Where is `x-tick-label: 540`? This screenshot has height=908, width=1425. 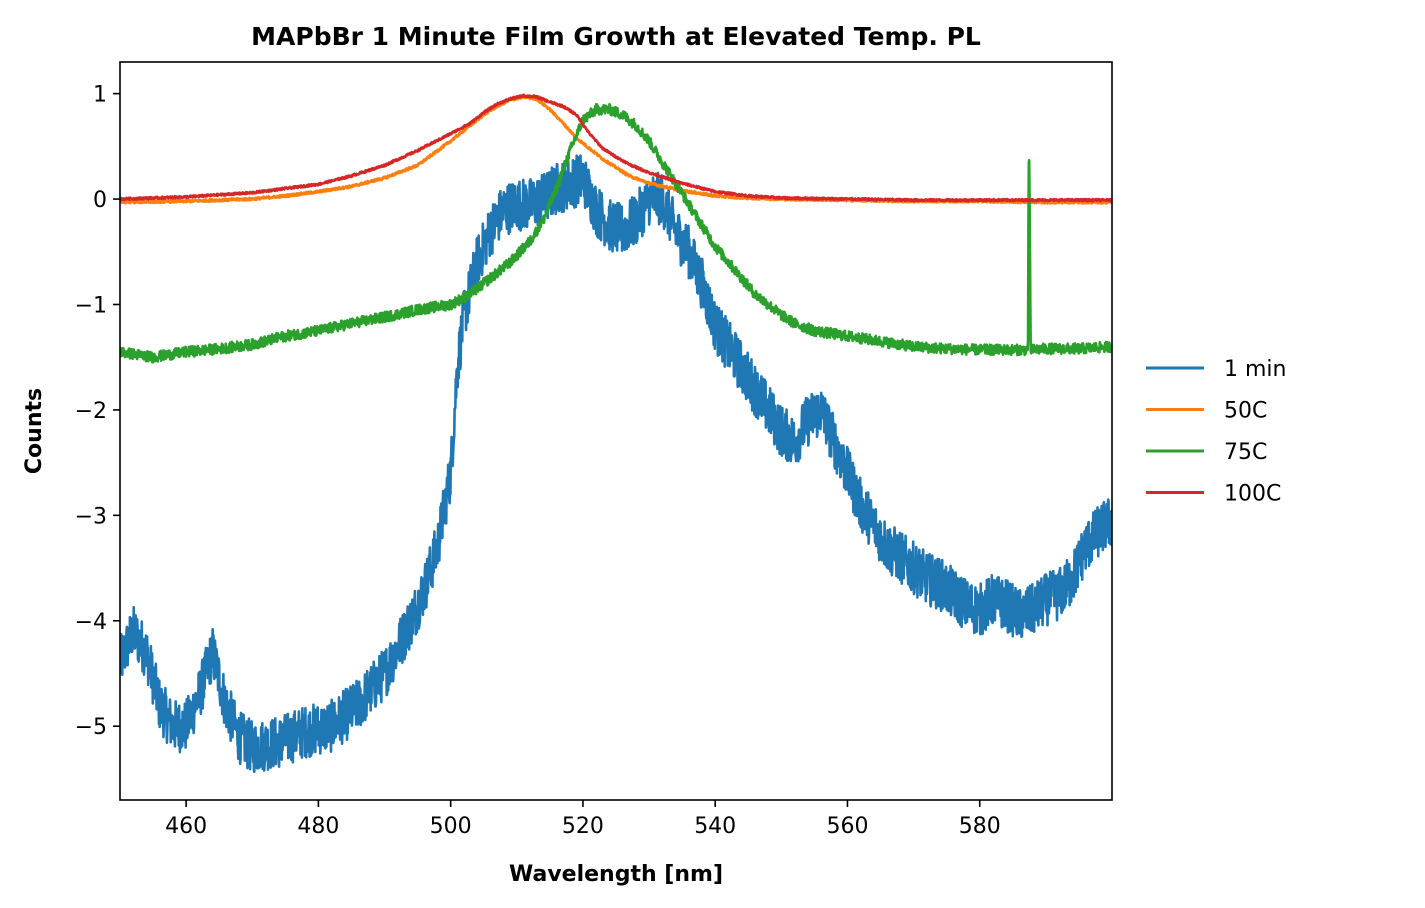
x-tick-label: 540 is located at coordinates (715, 826).